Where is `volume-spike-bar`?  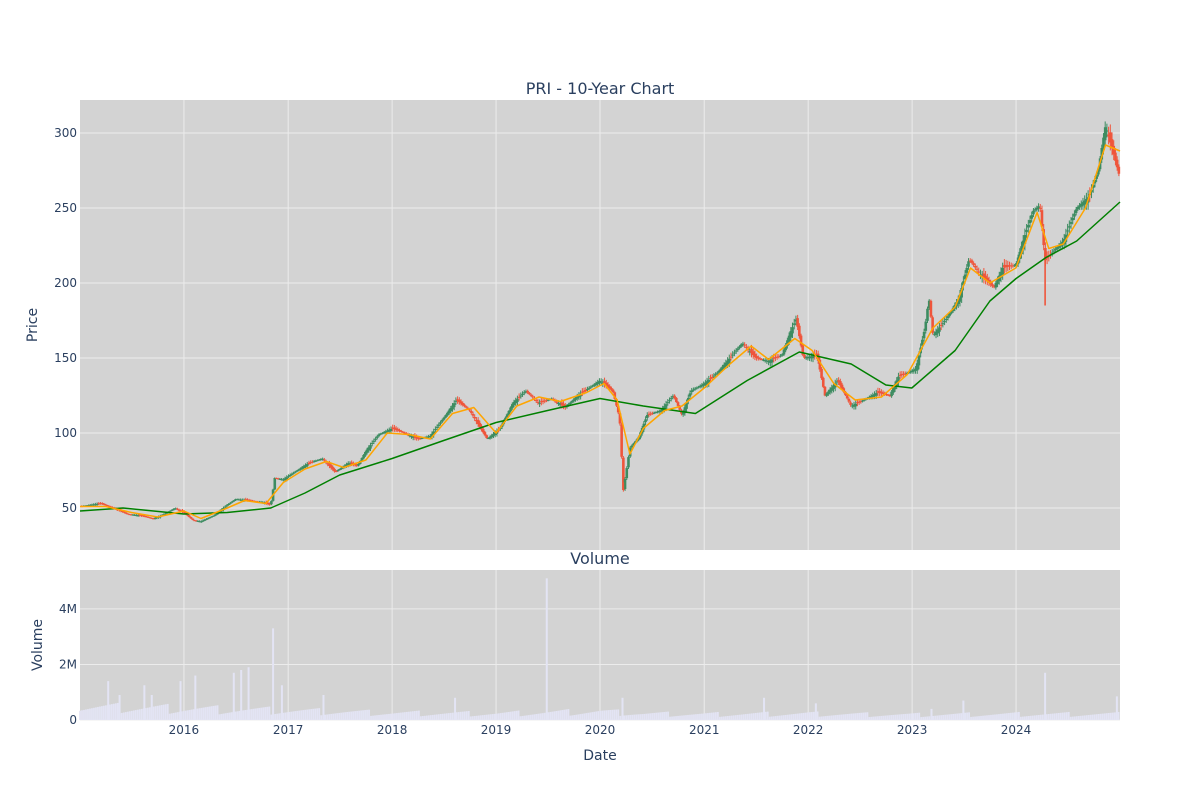
volume-spike-bar is located at coordinates (455, 708).